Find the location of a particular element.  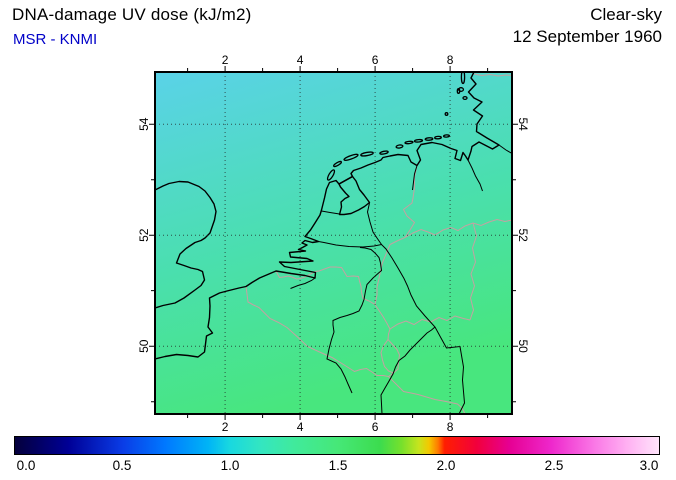

lat-label-left: 50 is located at coordinates (144, 346).